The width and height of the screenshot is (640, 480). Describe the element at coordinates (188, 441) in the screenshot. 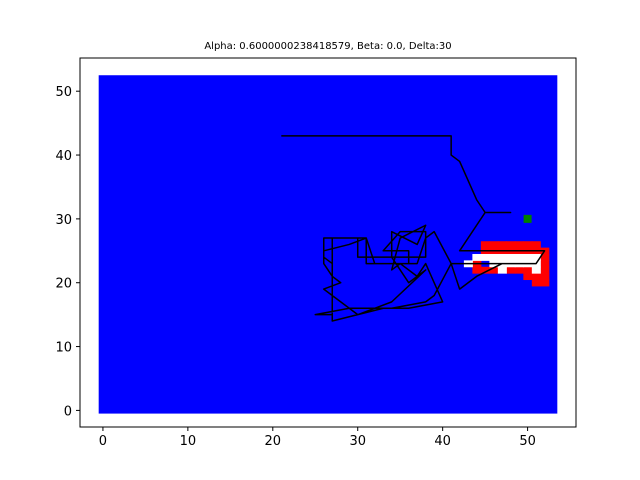

I see `x-tick-label: 10` at that location.